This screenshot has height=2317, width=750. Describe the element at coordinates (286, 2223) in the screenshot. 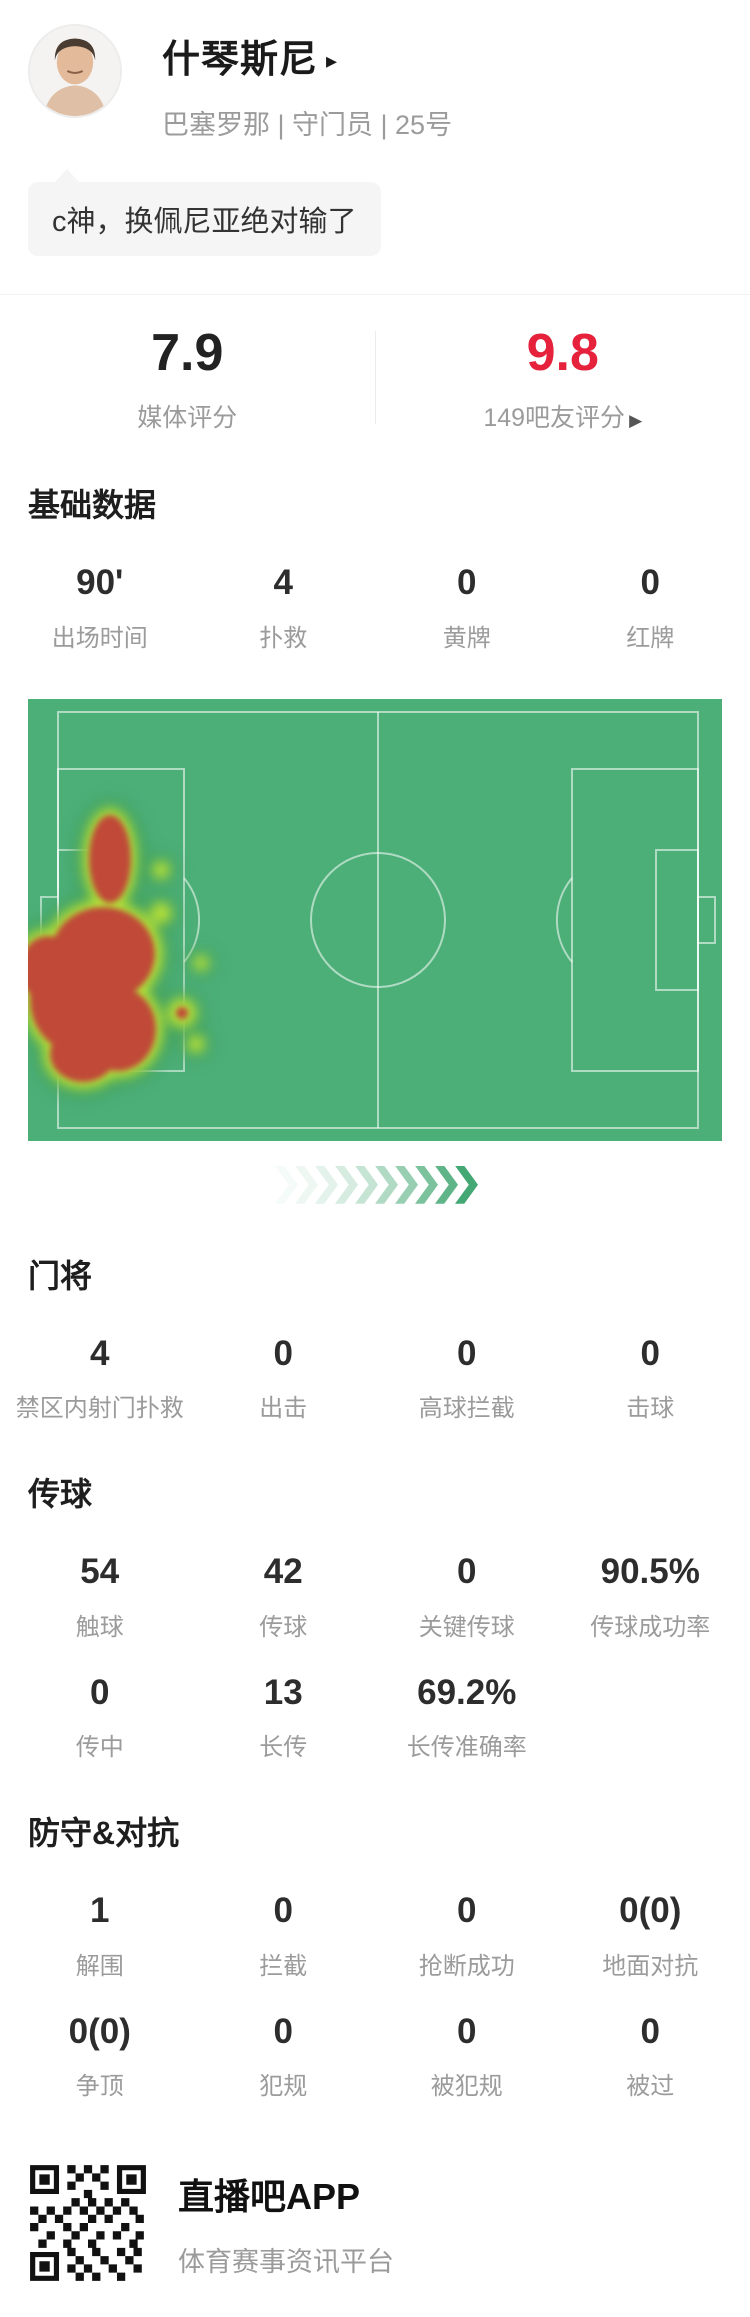

I see `footer-text: 直播吧APP 体育赛事资讯平台` at that location.